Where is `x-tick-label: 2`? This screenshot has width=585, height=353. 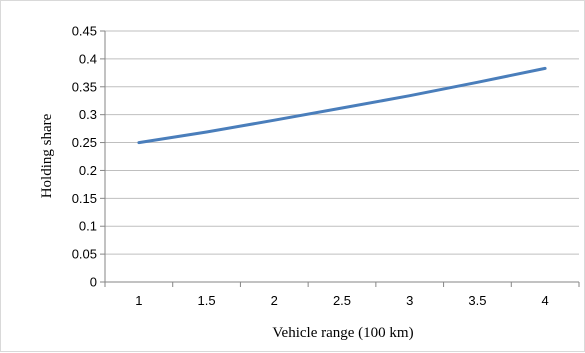 x-tick-label: 2 is located at coordinates (274, 300).